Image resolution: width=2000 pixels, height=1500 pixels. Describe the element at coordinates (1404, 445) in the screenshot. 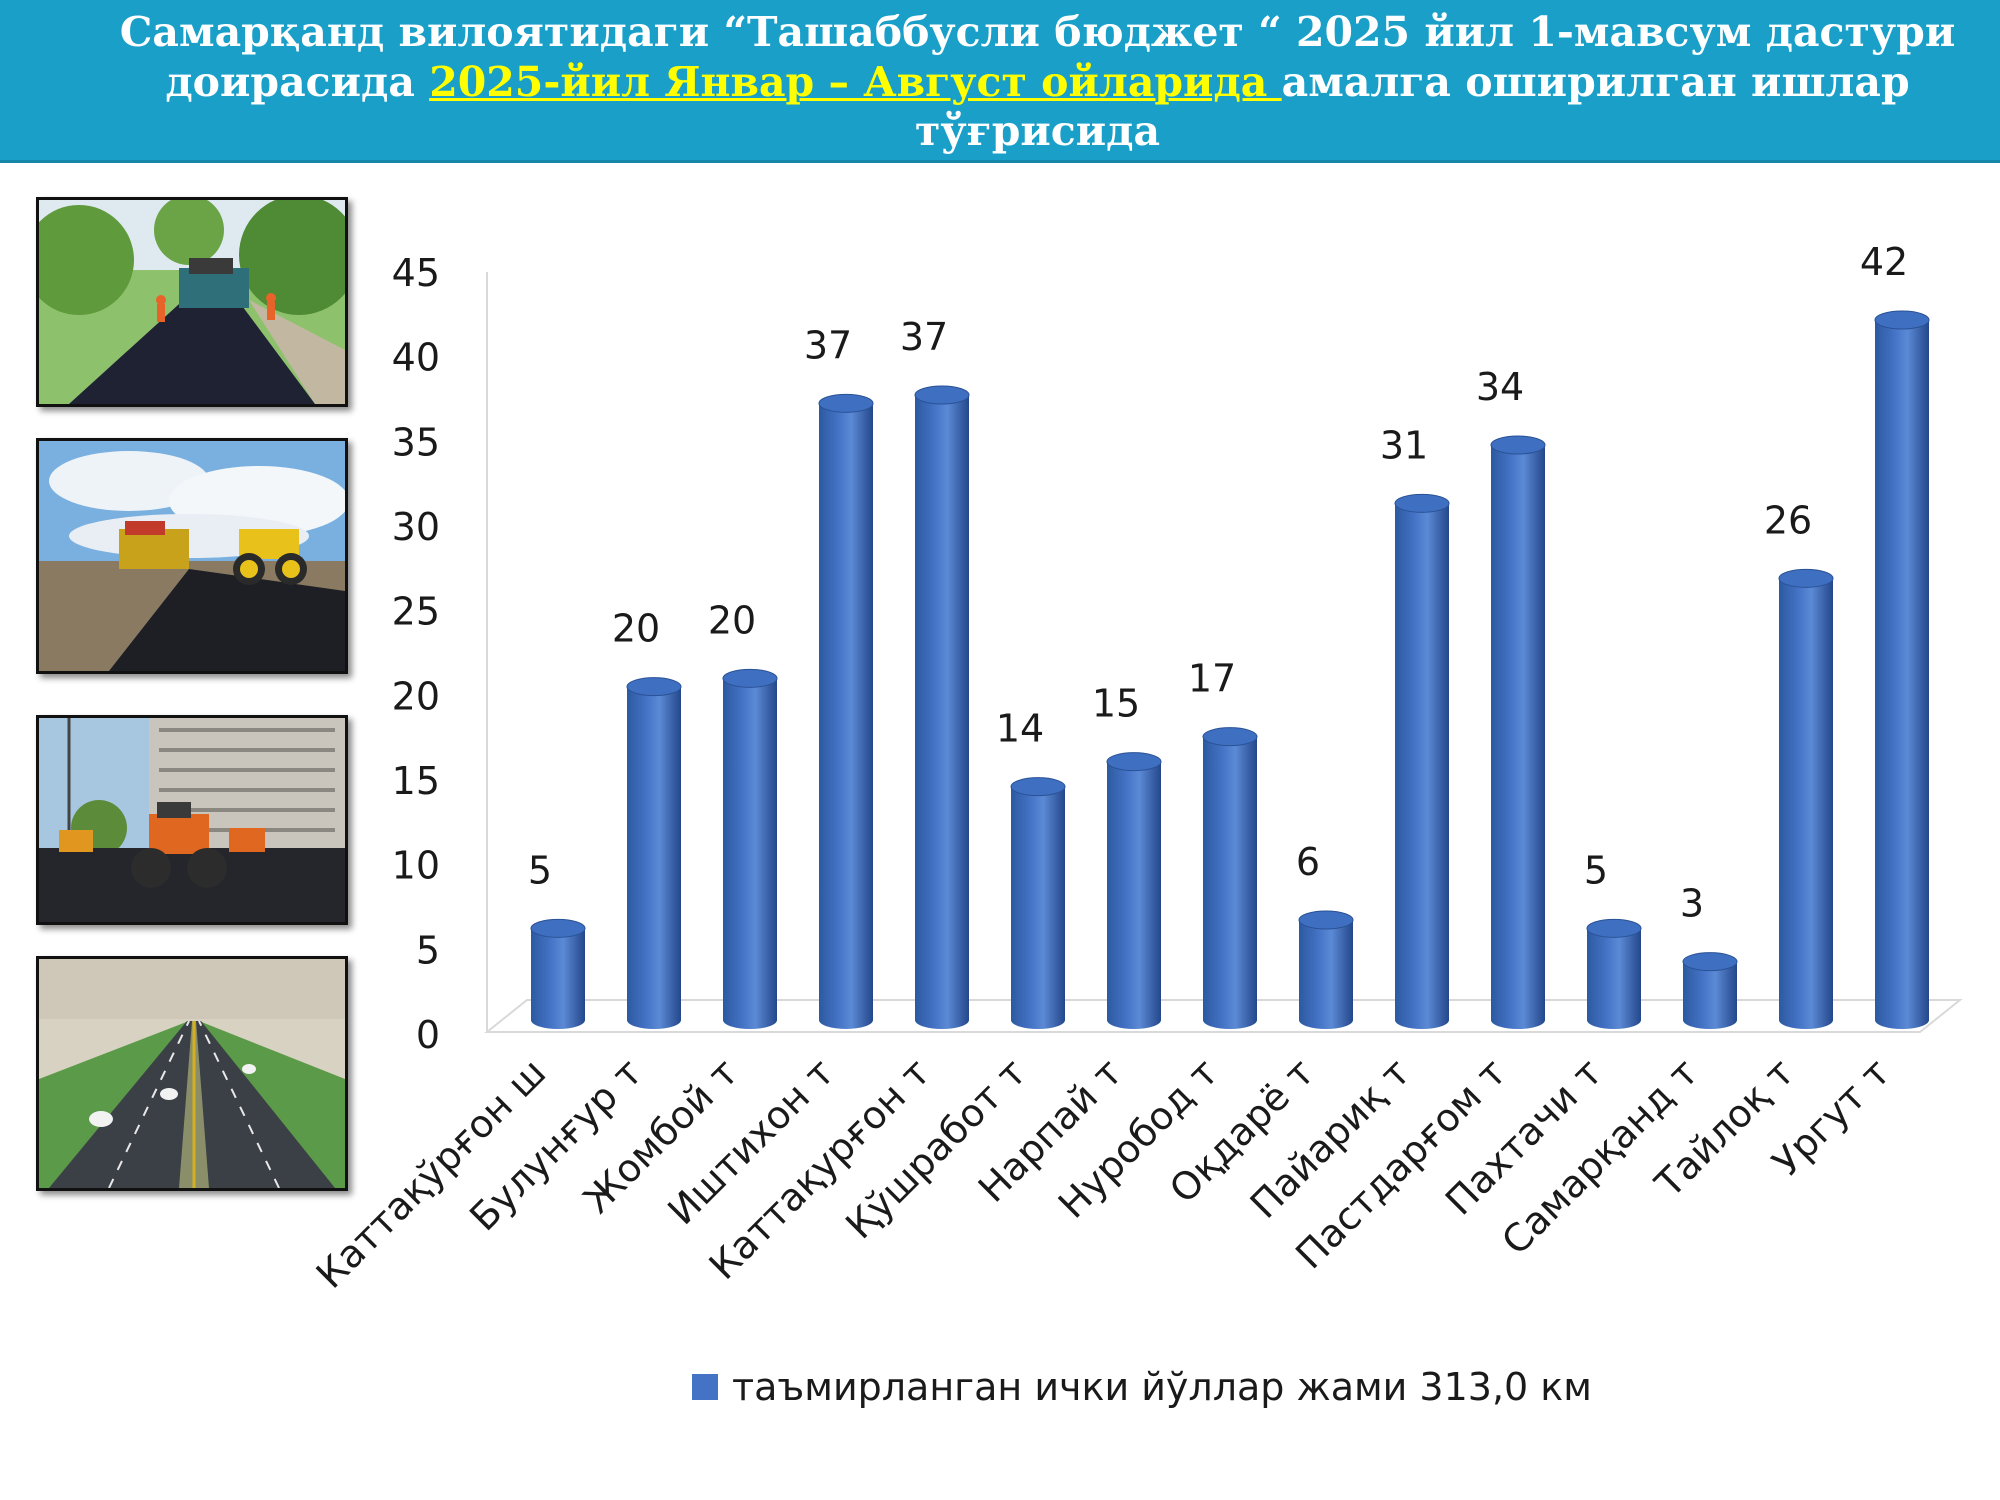

I see `data-label: 31` at that location.